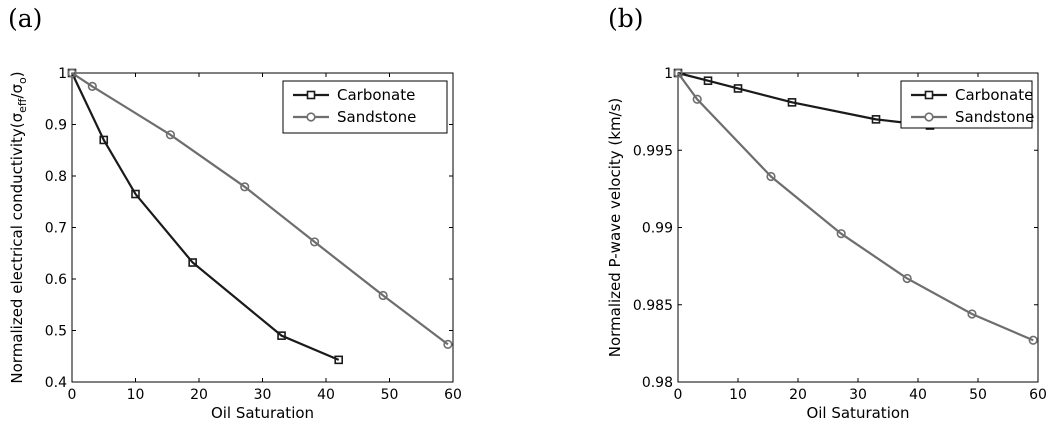 The height and width of the screenshot is (429, 1049). What do you see at coordinates (56, 126) in the screenshot?
I see `y-tick-label: 0.9` at bounding box center [56, 126].